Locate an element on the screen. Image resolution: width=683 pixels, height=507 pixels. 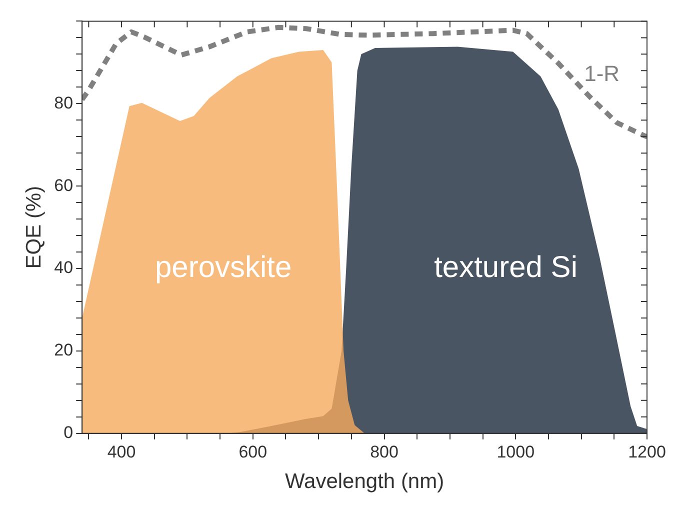
x-tick-label: 1200 is located at coordinates (647, 452).